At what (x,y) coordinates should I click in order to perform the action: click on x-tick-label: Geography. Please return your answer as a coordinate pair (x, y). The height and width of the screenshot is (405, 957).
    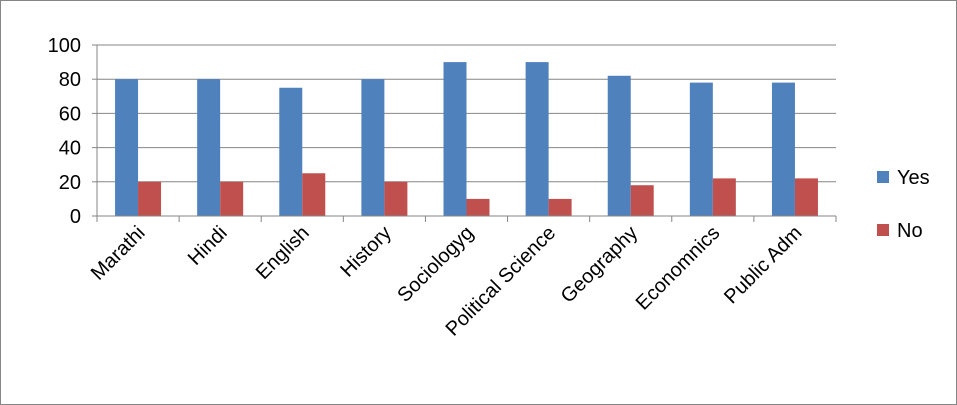
    Looking at the image, I should click on (600, 265).